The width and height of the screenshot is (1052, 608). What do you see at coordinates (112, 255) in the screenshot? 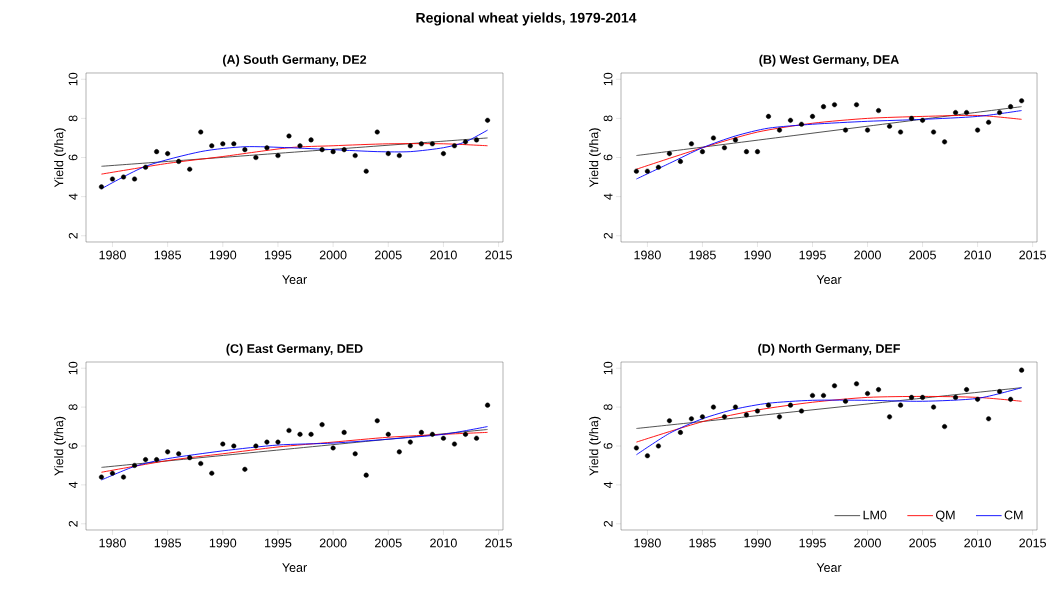
I see `x-tick-label: 1980` at bounding box center [112, 255].